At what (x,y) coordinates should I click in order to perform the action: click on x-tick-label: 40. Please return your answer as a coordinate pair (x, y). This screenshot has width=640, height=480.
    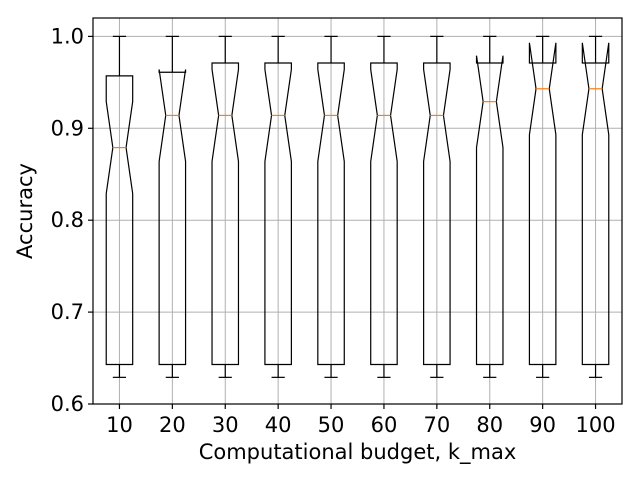
    Looking at the image, I should click on (278, 425).